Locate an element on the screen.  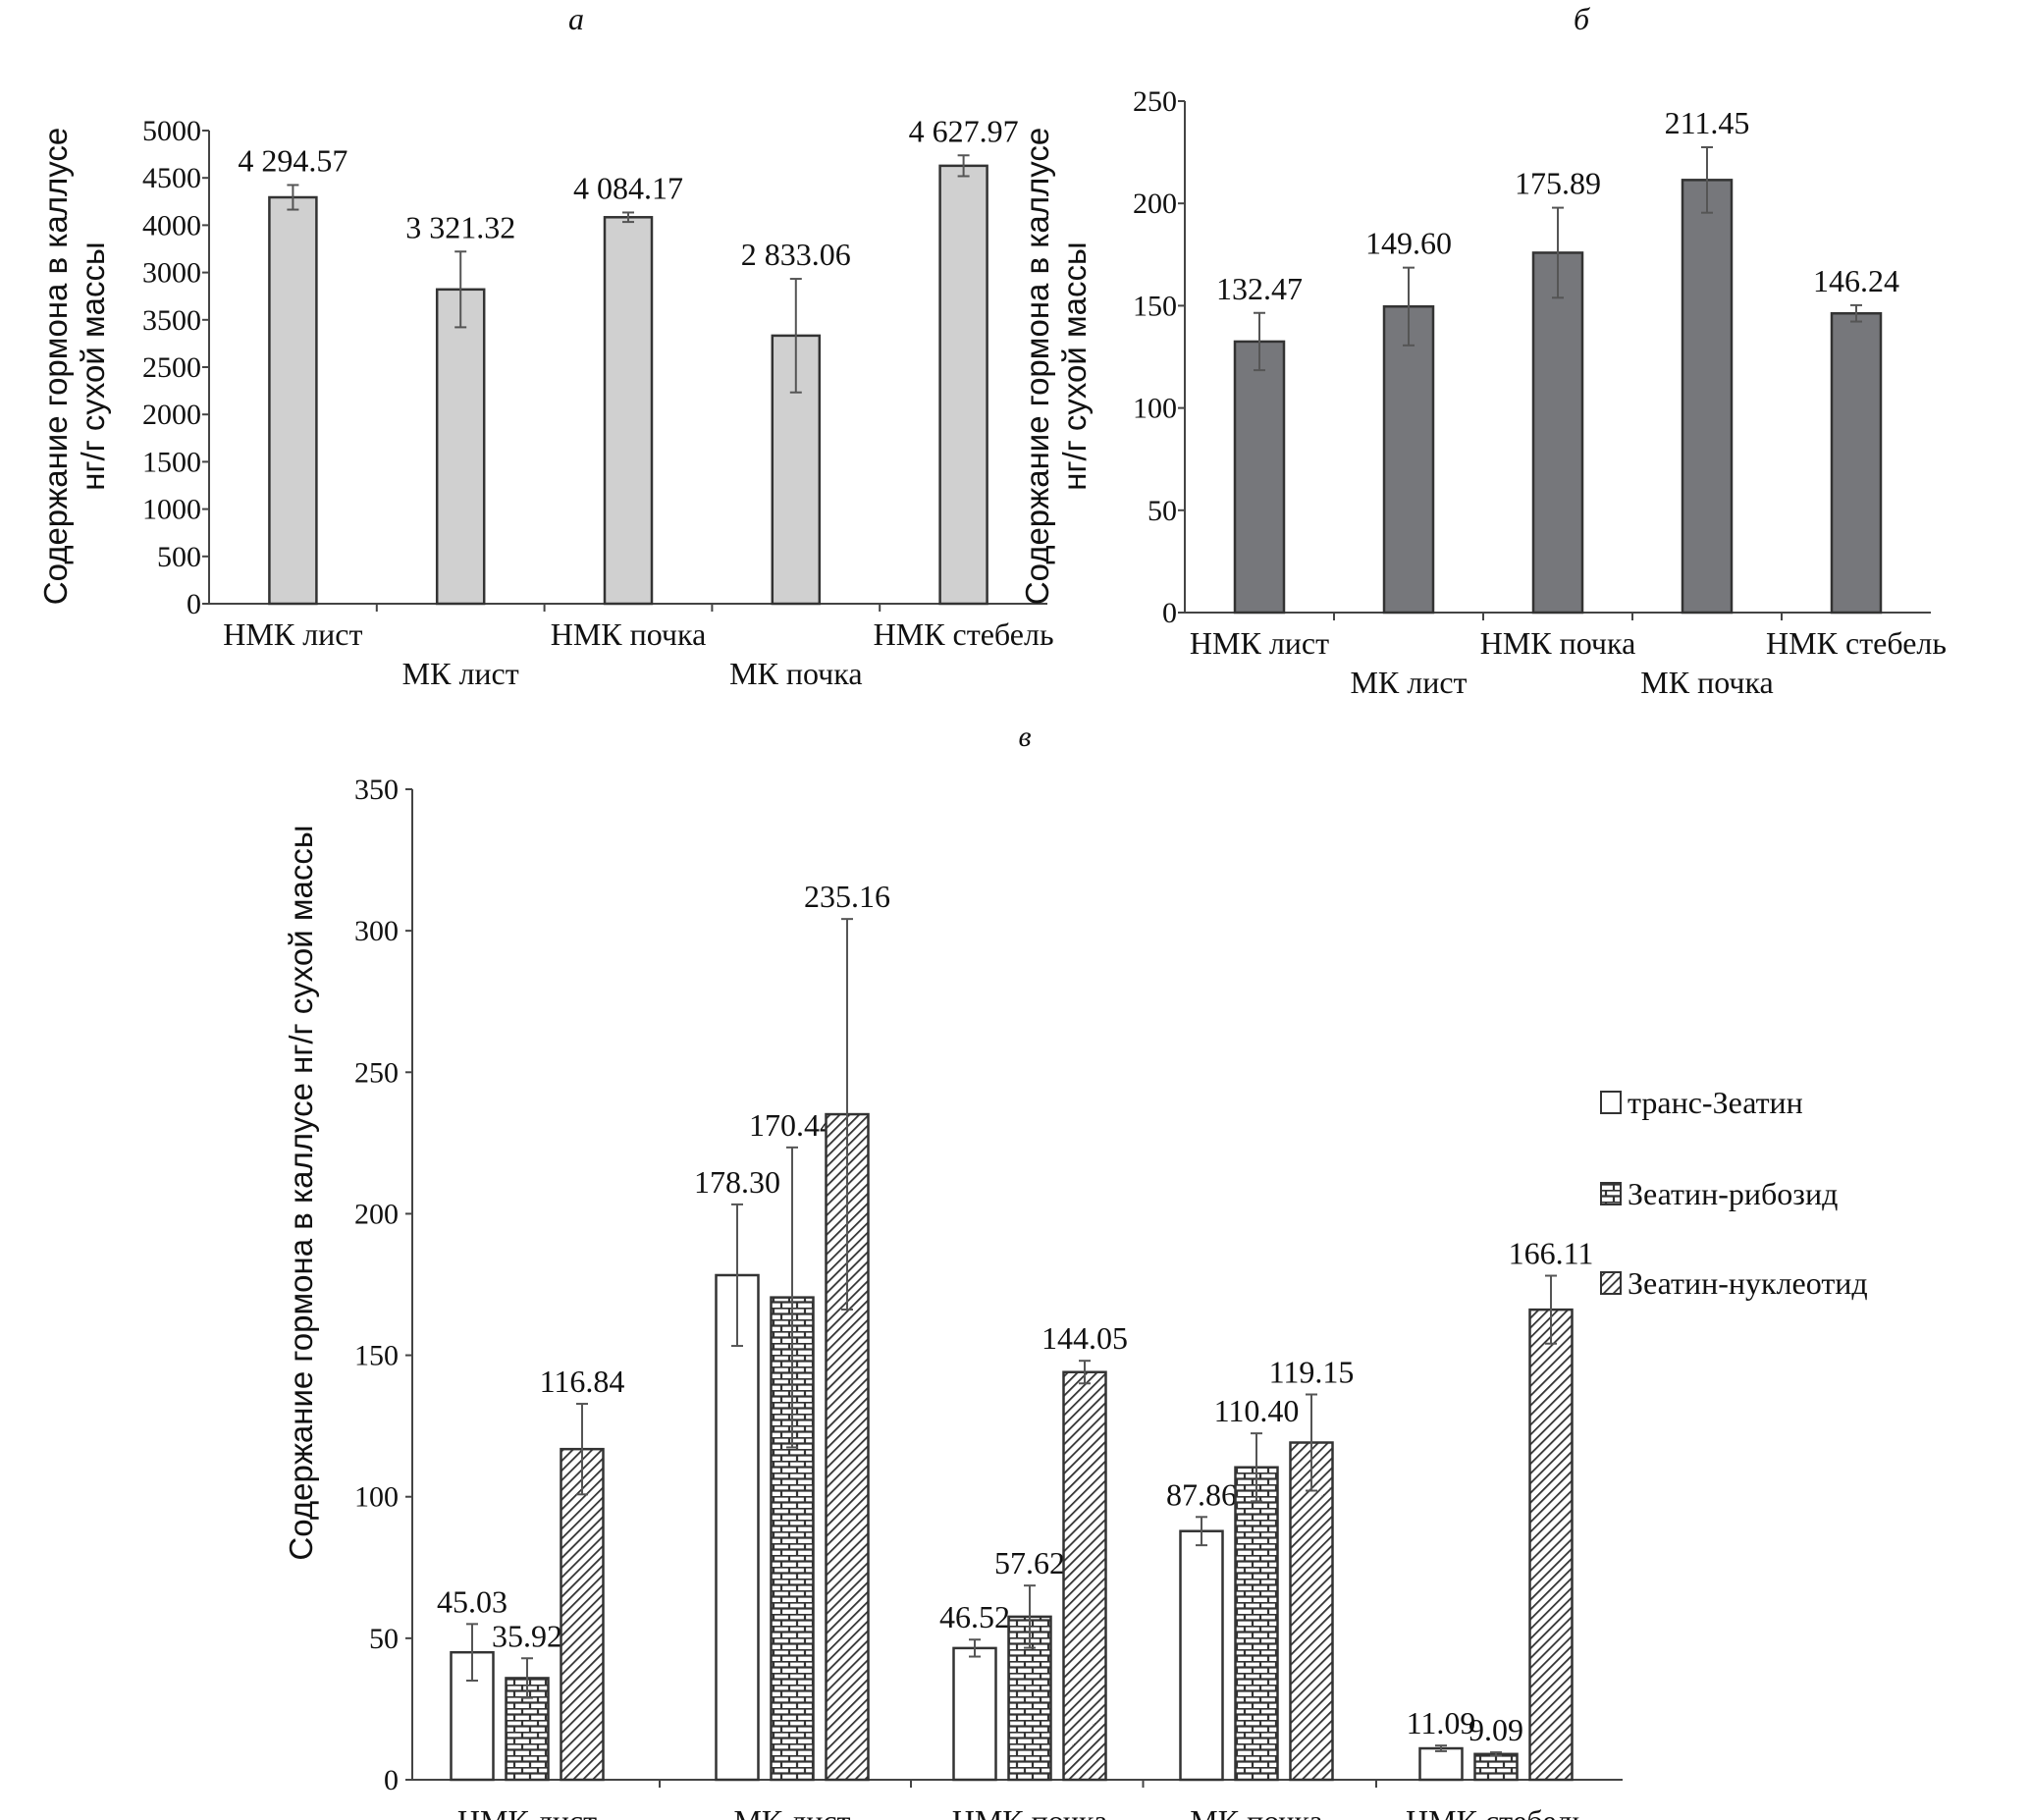
legend-swatch-brick is located at coordinates (1611, 1193).